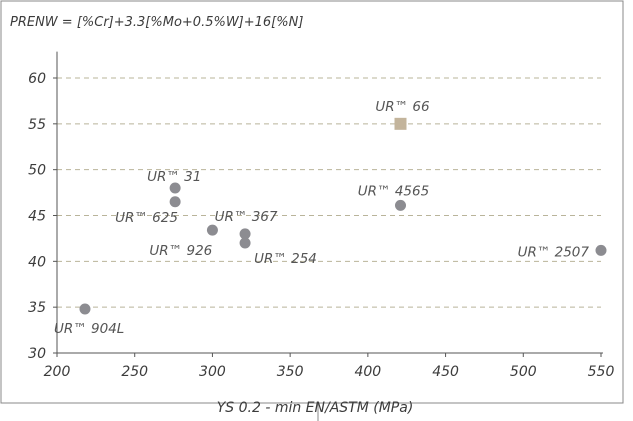  Describe the element at coordinates (37, 354) in the screenshot. I see `y-tick-label-30: 30` at that location.